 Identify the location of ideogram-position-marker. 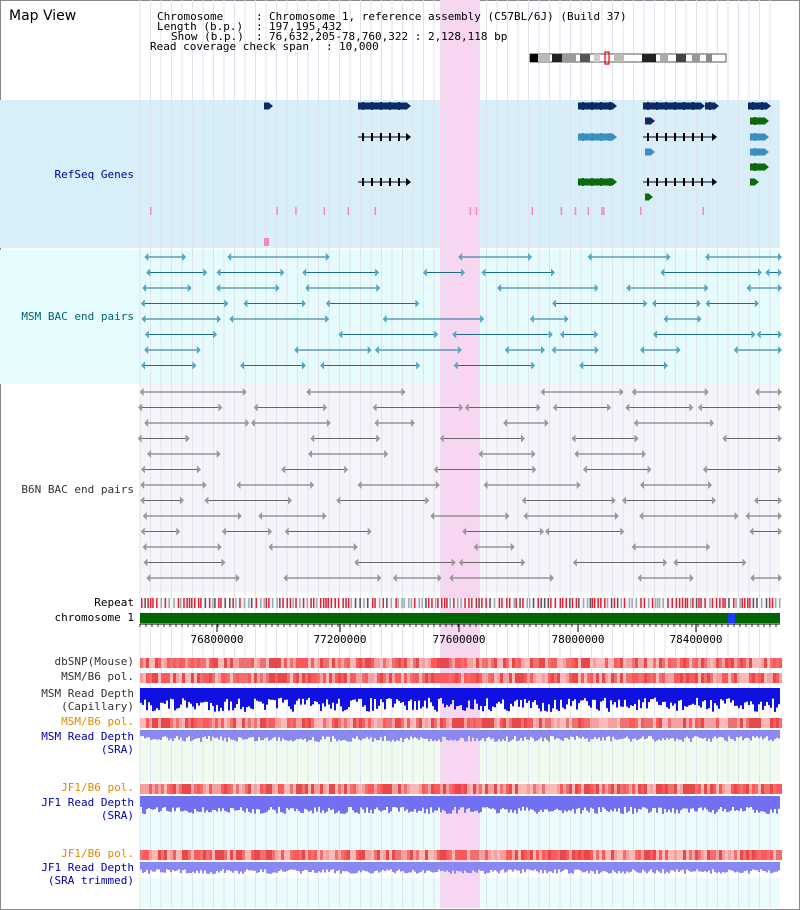
(607, 58).